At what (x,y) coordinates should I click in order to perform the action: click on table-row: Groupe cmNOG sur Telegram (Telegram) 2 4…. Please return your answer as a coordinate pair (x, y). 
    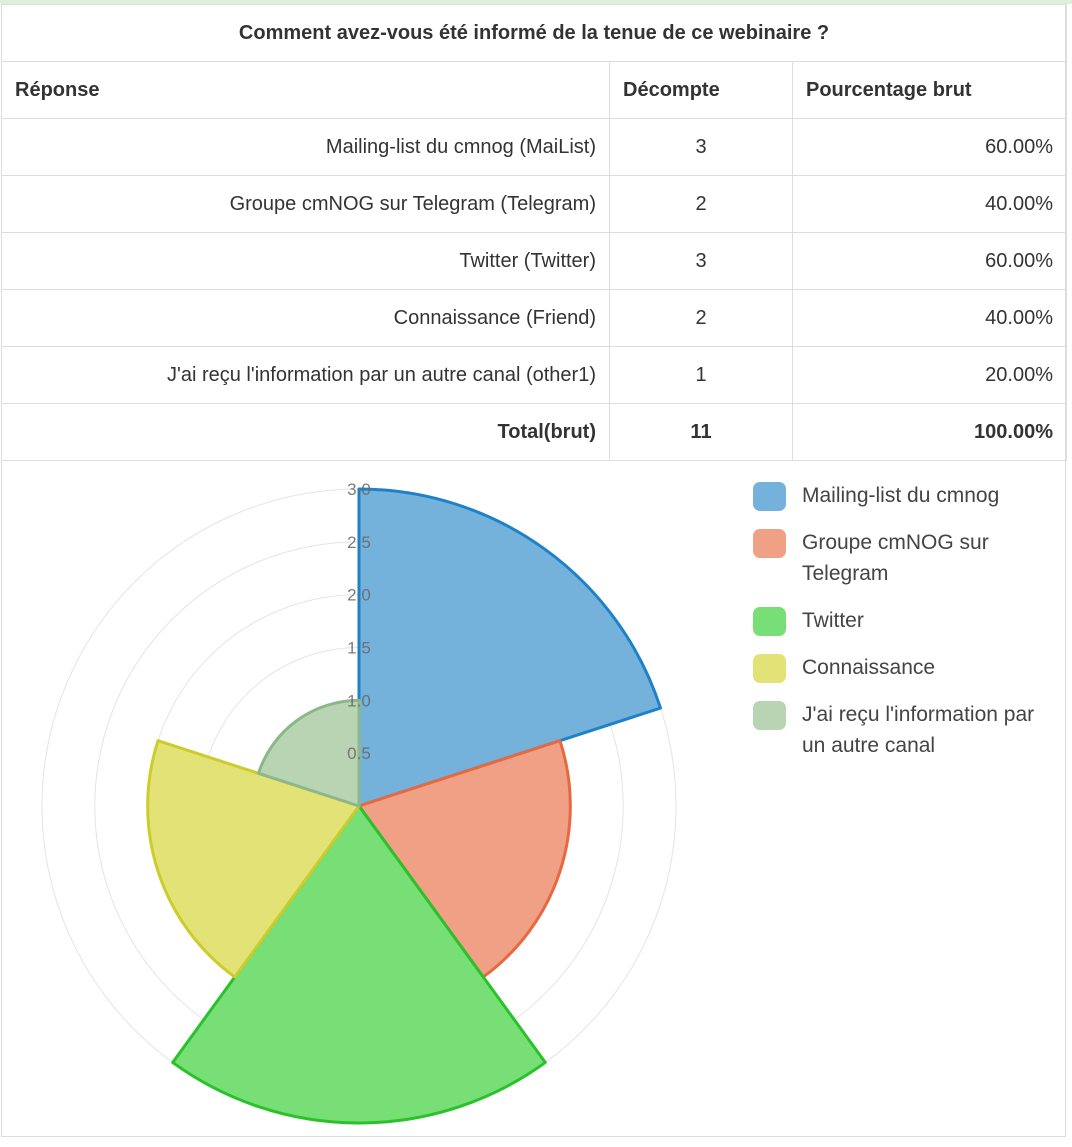
    Looking at the image, I should click on (534, 204).